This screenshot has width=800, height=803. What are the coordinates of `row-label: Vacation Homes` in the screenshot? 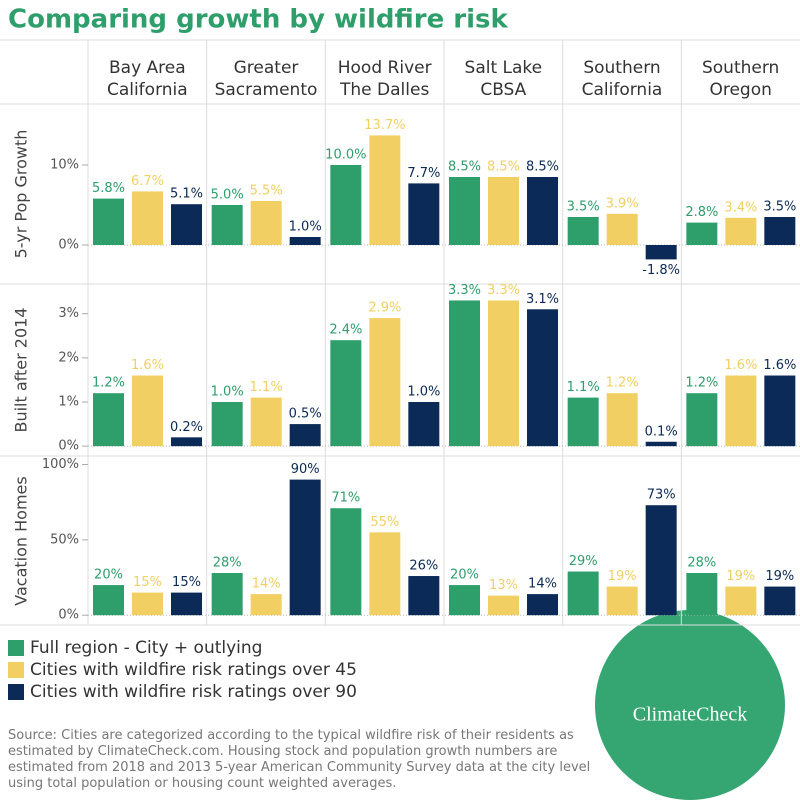 It's located at (21, 540).